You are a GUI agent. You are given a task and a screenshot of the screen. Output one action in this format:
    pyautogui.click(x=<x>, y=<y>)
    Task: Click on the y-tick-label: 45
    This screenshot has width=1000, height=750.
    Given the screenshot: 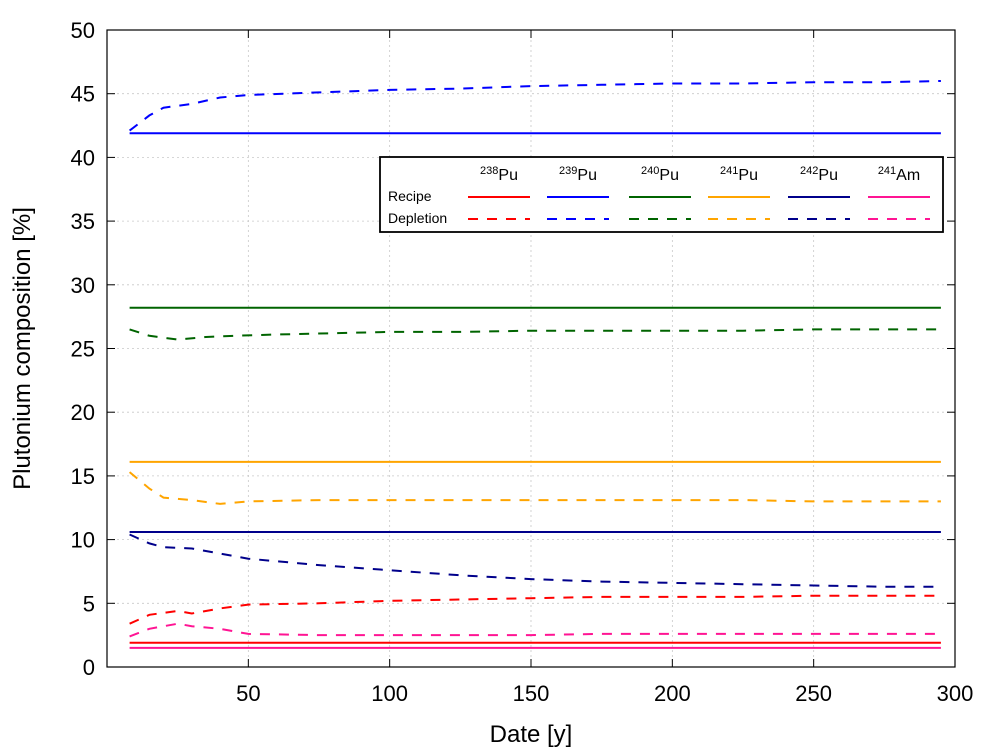 What is the action you would take?
    pyautogui.click(x=83, y=94)
    